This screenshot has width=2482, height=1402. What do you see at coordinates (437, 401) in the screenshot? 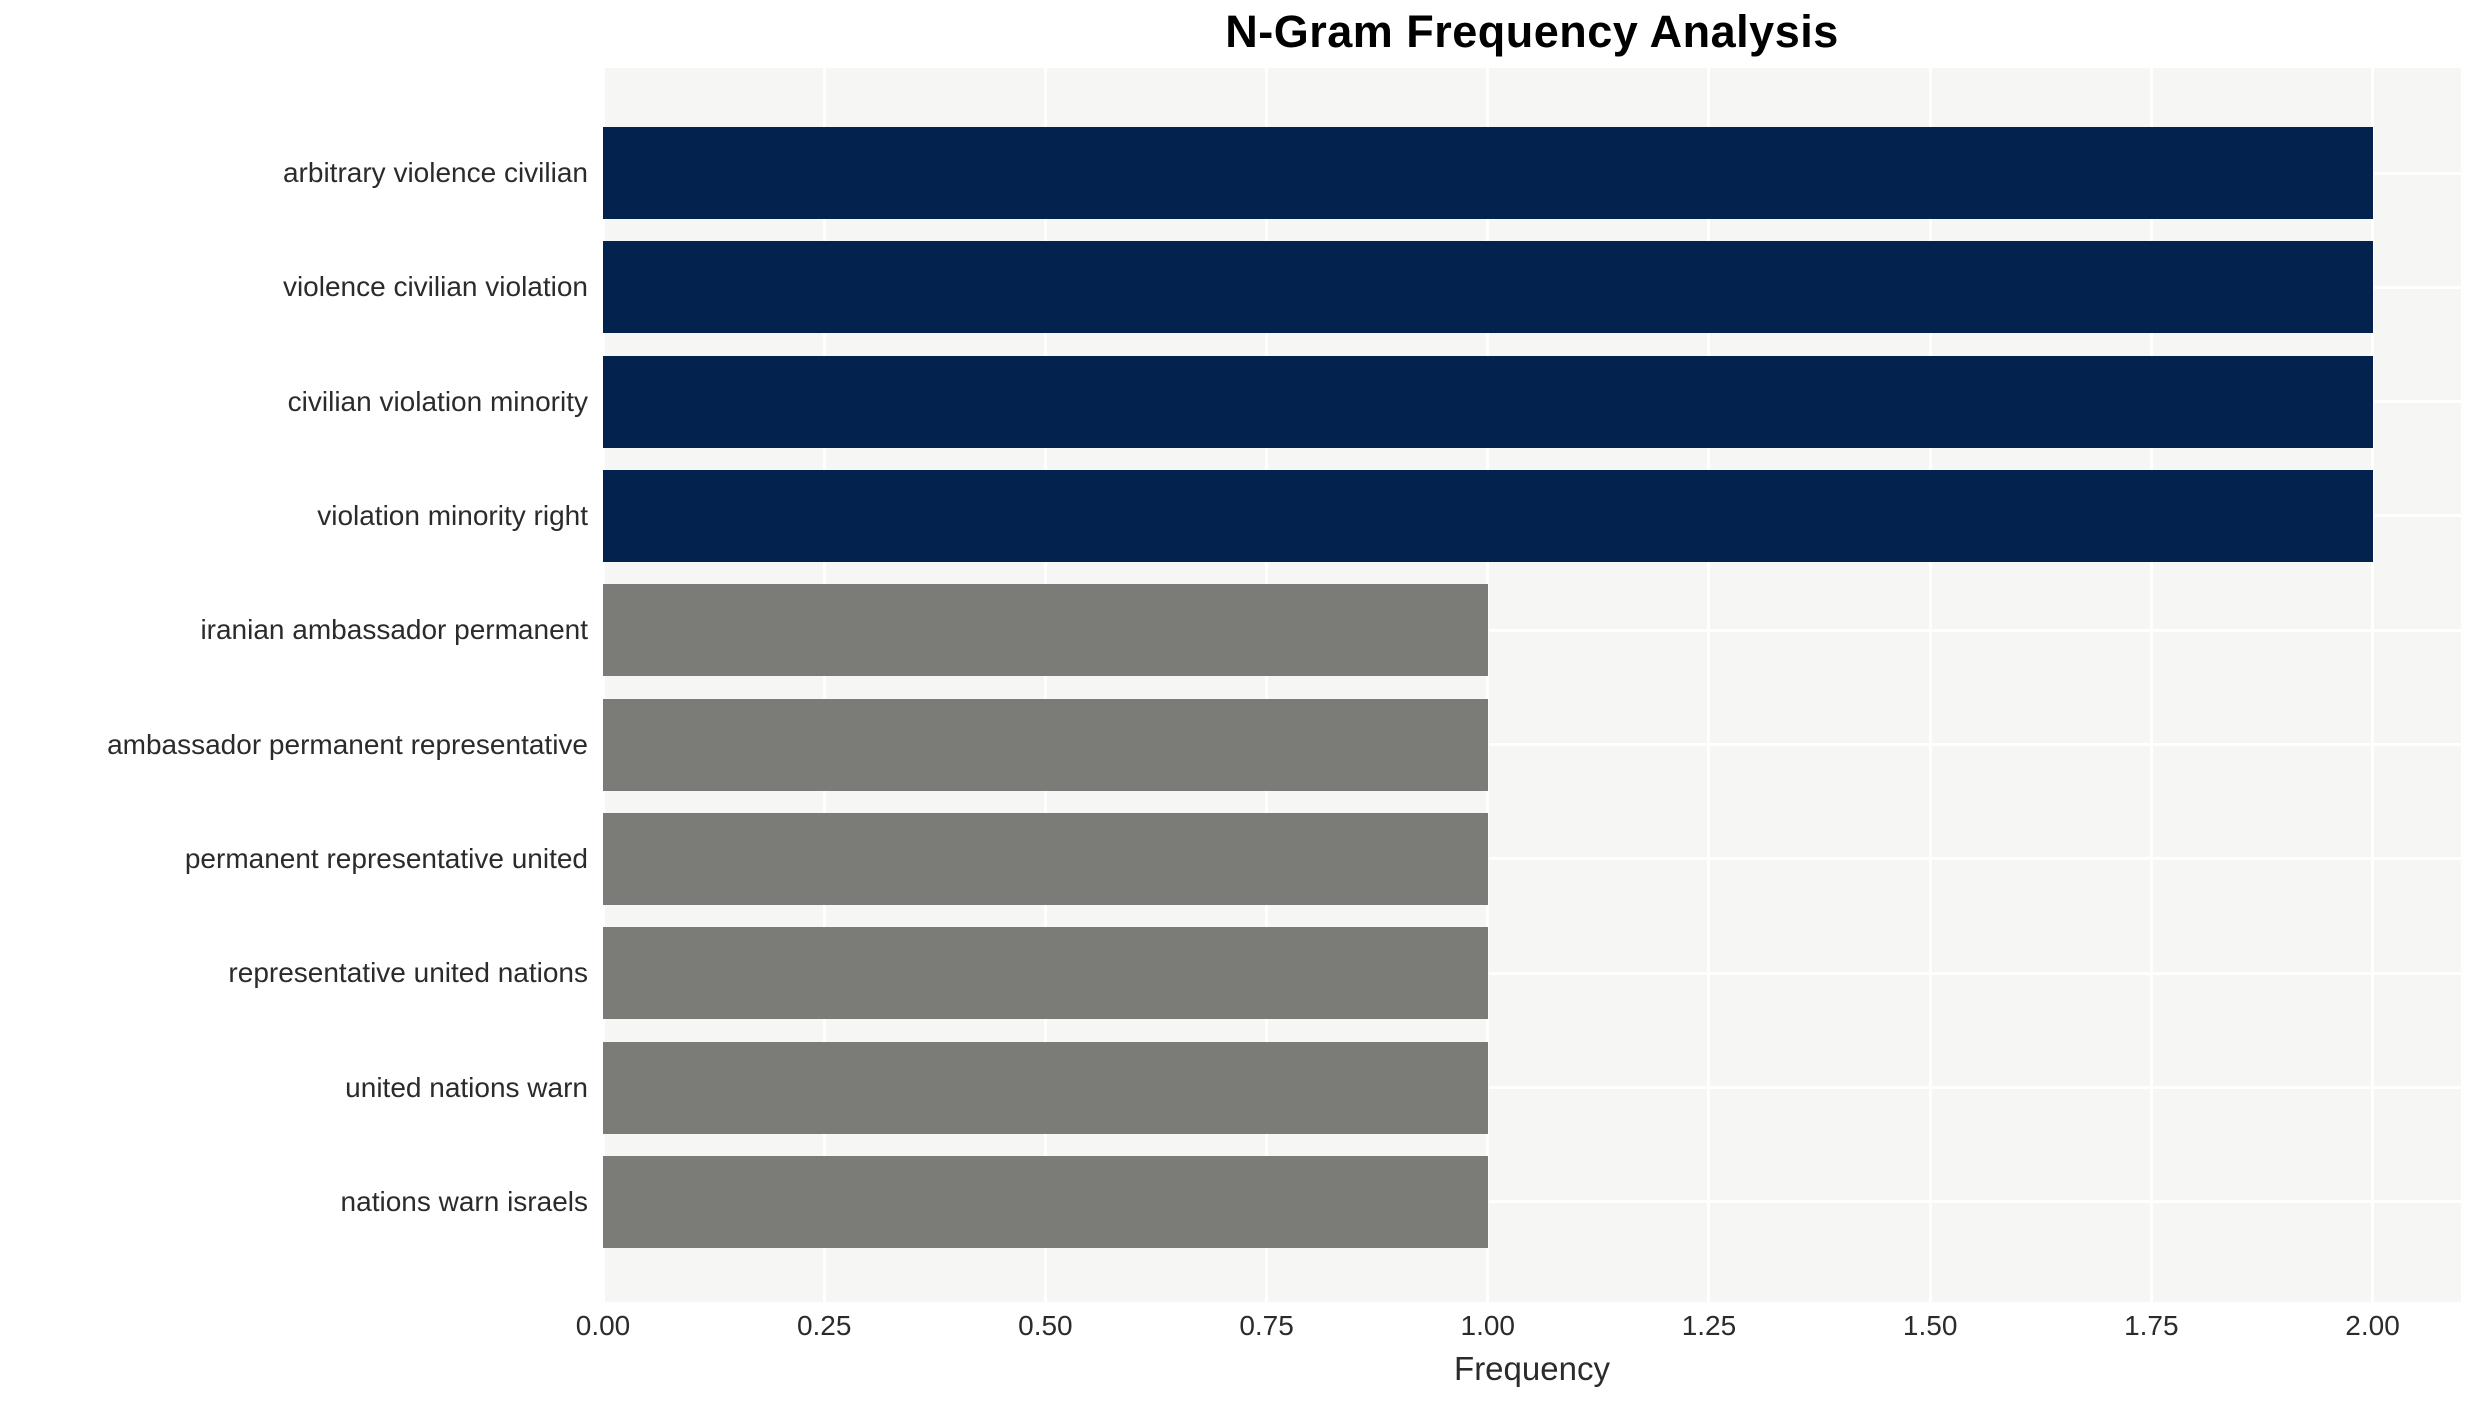
I see `y-axis-label: civilian violation minority` at bounding box center [437, 401].